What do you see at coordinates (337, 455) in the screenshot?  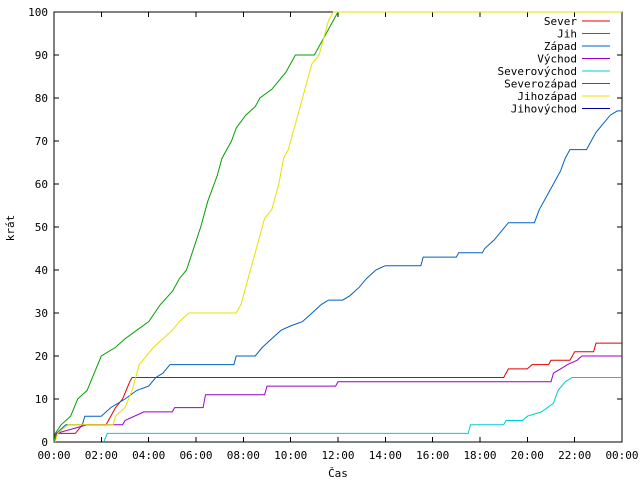 I see `x-tick-label: 12:00` at bounding box center [337, 455].